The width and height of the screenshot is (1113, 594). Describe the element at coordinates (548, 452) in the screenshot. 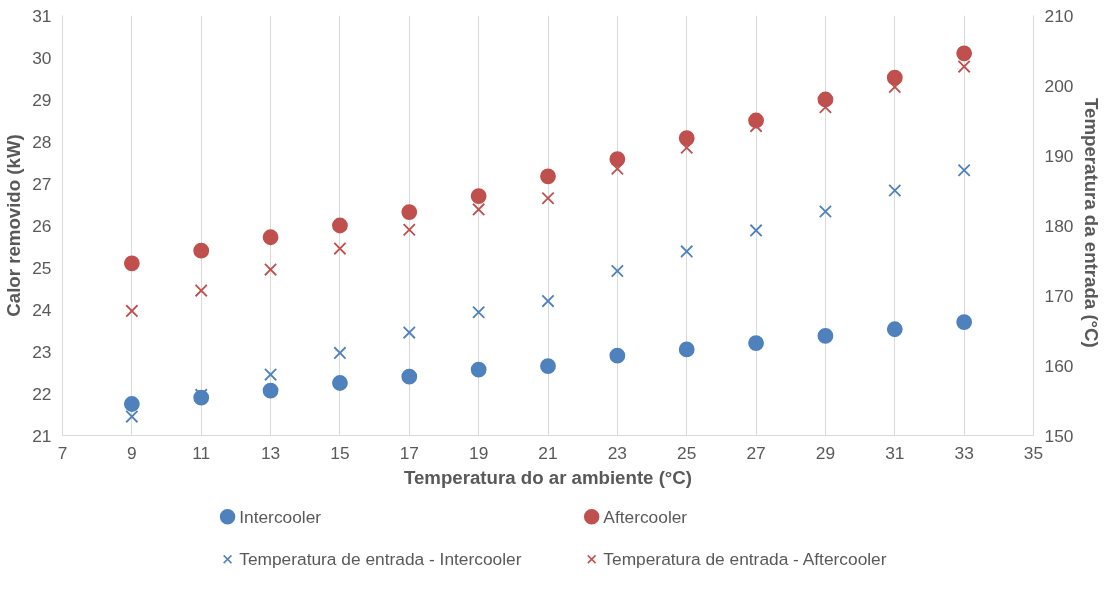

I see `x-tick-label: 21` at that location.